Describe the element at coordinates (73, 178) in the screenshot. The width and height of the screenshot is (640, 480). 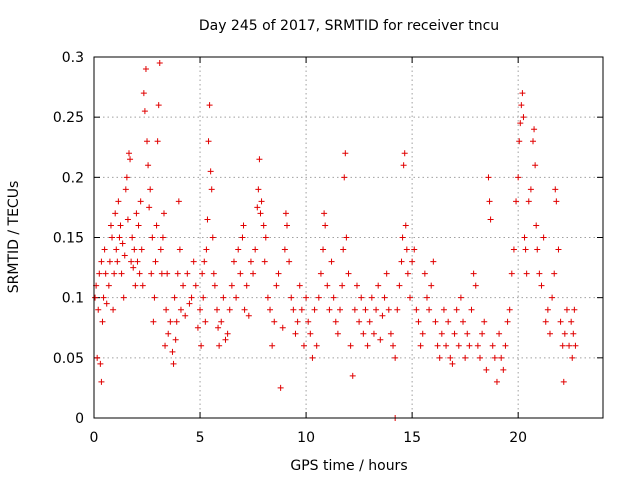
I see `y-tick-label: 0.2` at that location.